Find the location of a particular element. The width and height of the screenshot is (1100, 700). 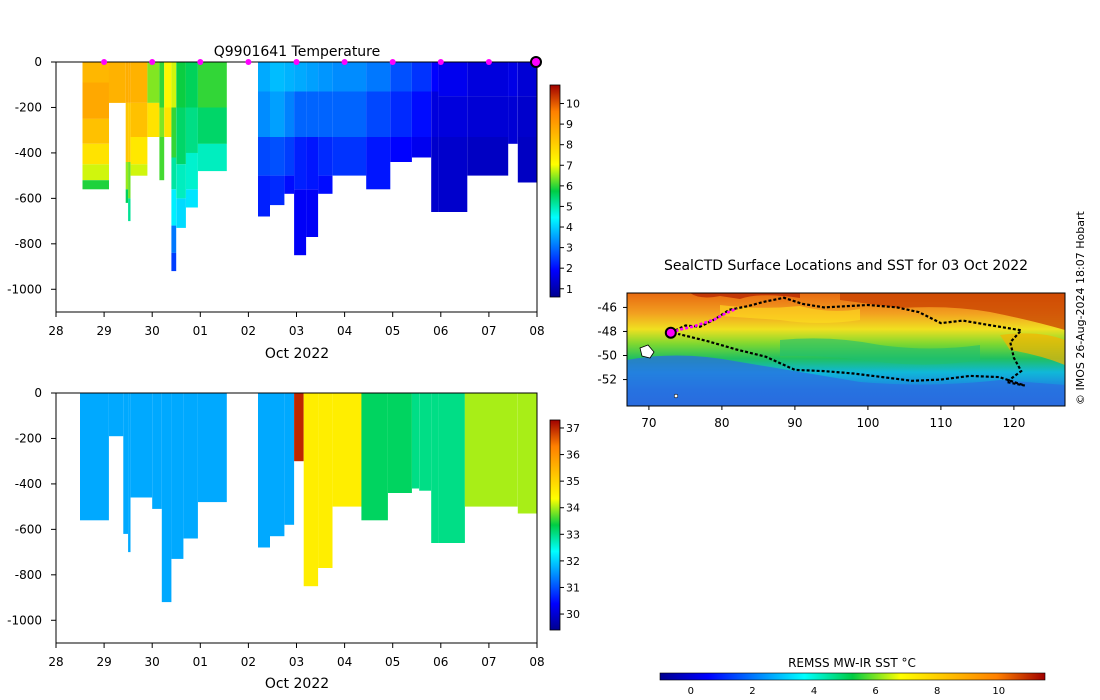

sst-map-y-tick-label: -52 is located at coordinates (607, 380).